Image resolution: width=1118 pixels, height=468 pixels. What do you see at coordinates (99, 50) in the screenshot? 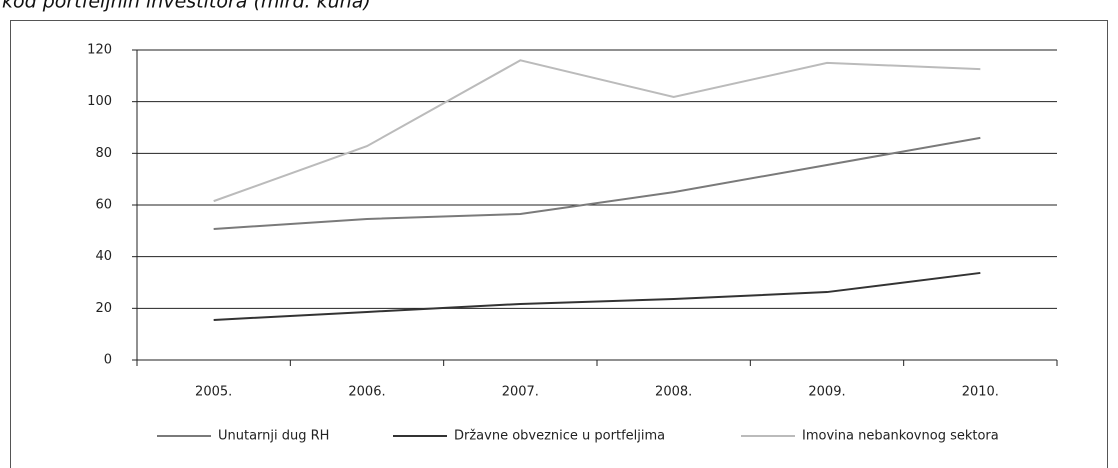
I see `y-tick-label: 120` at bounding box center [99, 50].